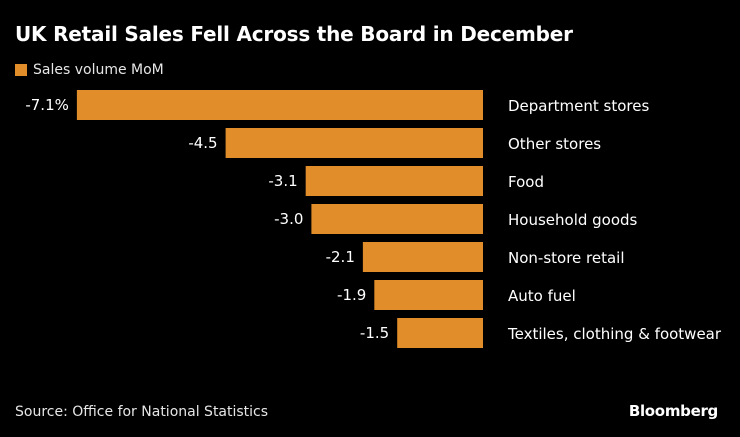 The image size is (740, 437). I want to click on data-label-5: -1.9, so click(351, 295).